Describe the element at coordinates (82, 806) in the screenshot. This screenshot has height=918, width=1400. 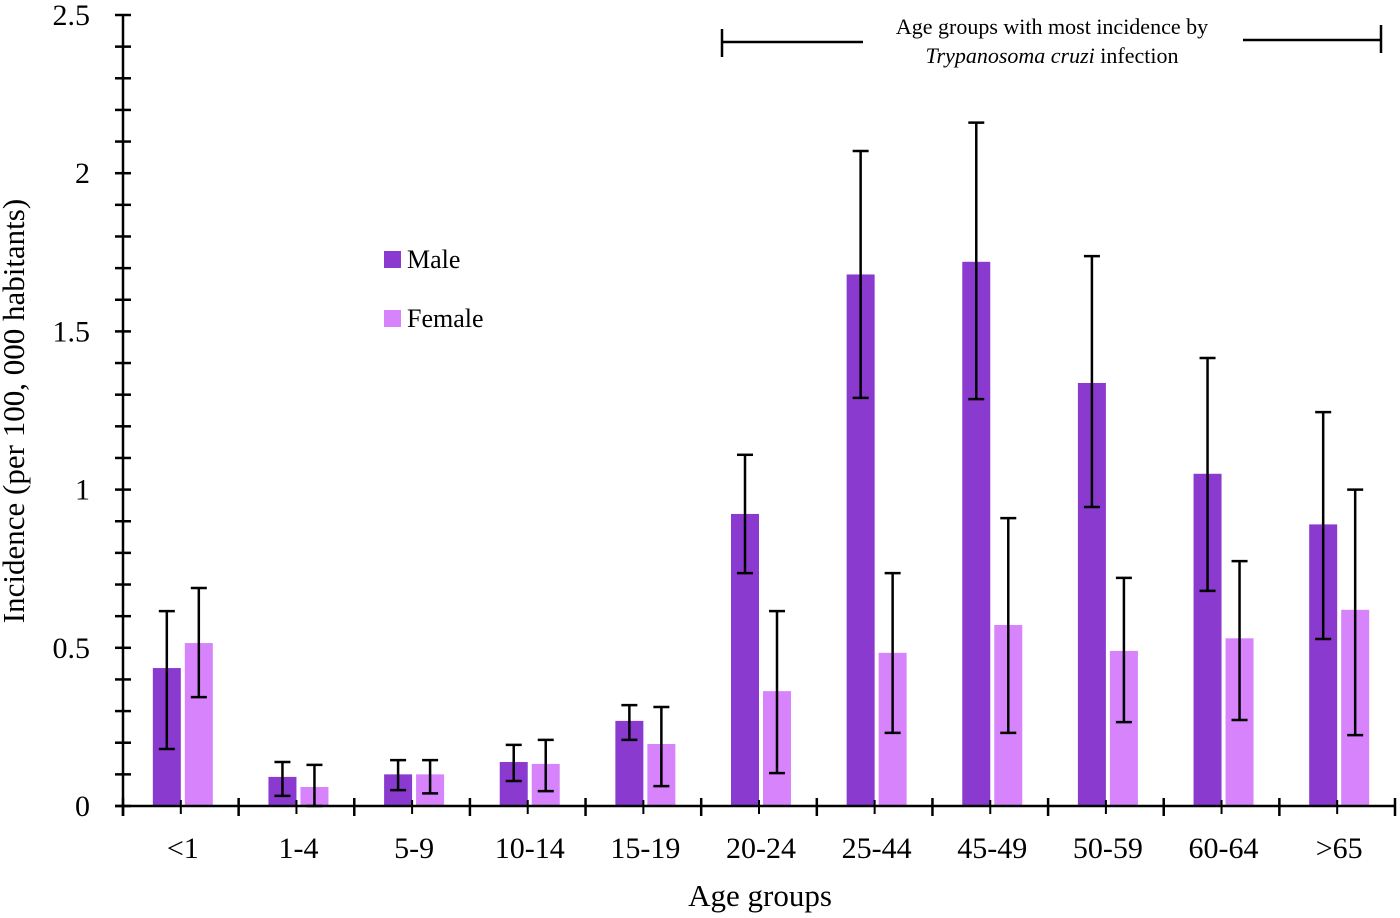
I see `y-tick-label: 0` at that location.